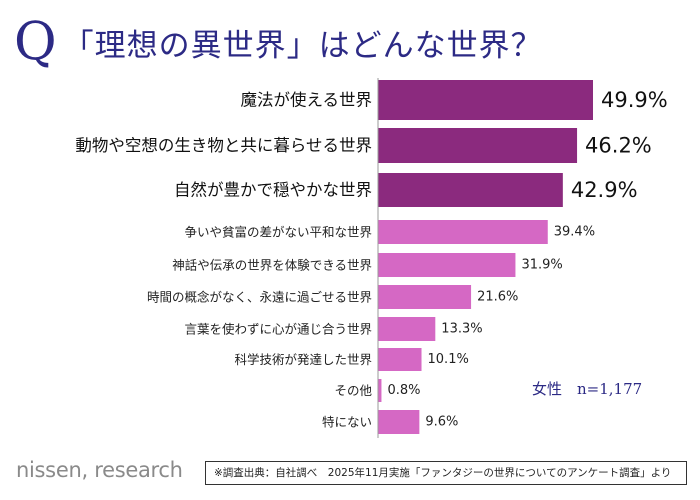  I want to click on category-label-4: 争いや貧富の差がない平和な世界, so click(278, 232).